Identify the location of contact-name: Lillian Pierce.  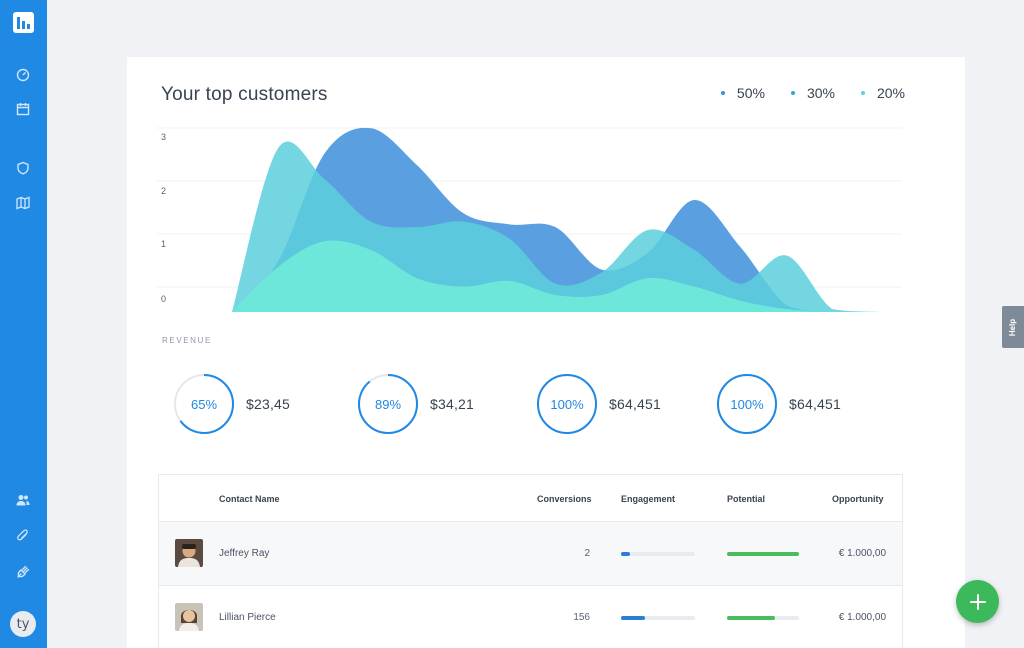
(247, 617).